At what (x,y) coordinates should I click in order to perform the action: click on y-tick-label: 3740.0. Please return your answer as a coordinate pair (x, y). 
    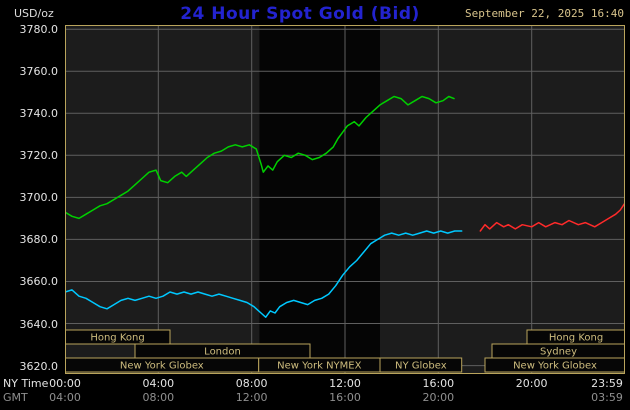
    Looking at the image, I should click on (39, 114).